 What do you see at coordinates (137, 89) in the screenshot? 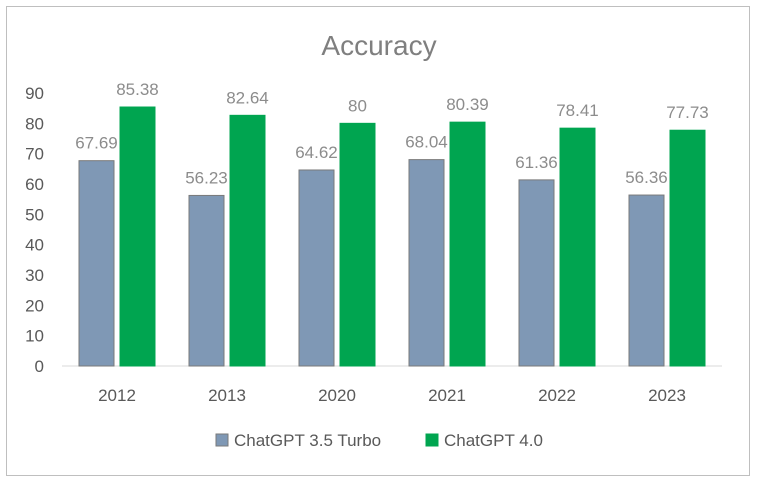
I see `data-label: 85.38` at bounding box center [137, 89].